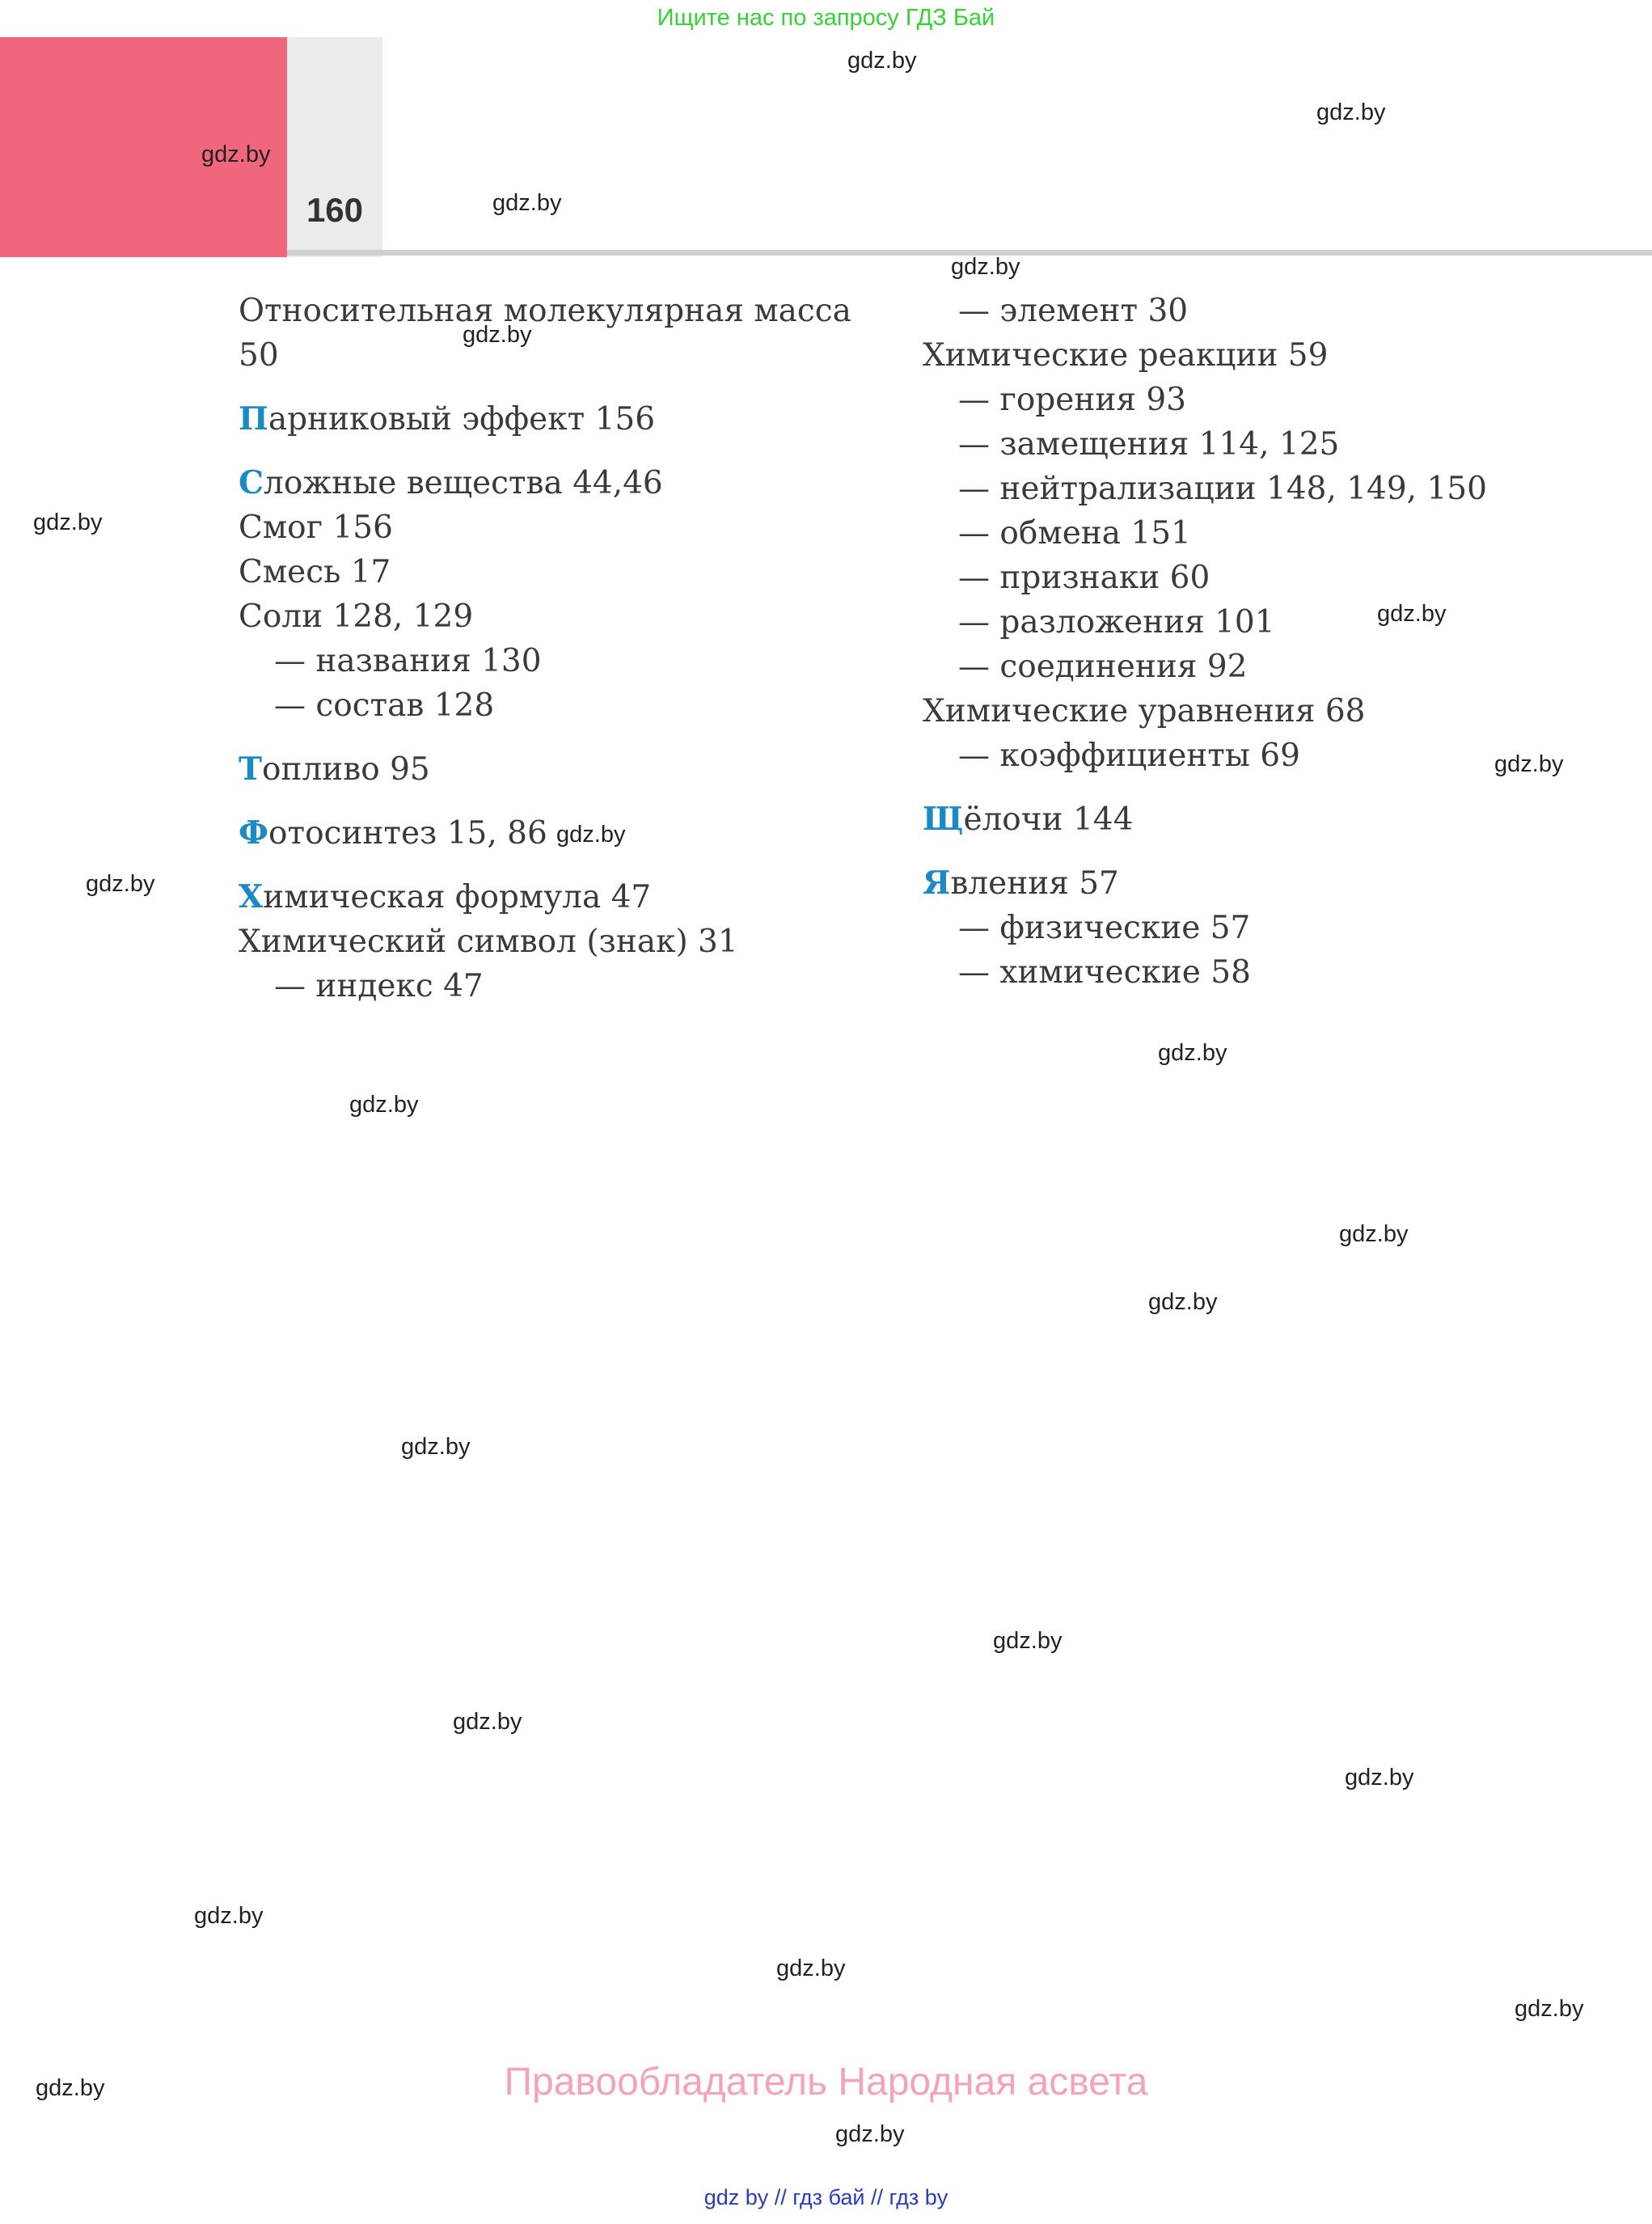 The width and height of the screenshot is (1652, 2224). What do you see at coordinates (943, 819) in the screenshot?
I see `index-letter-initial: Щ` at bounding box center [943, 819].